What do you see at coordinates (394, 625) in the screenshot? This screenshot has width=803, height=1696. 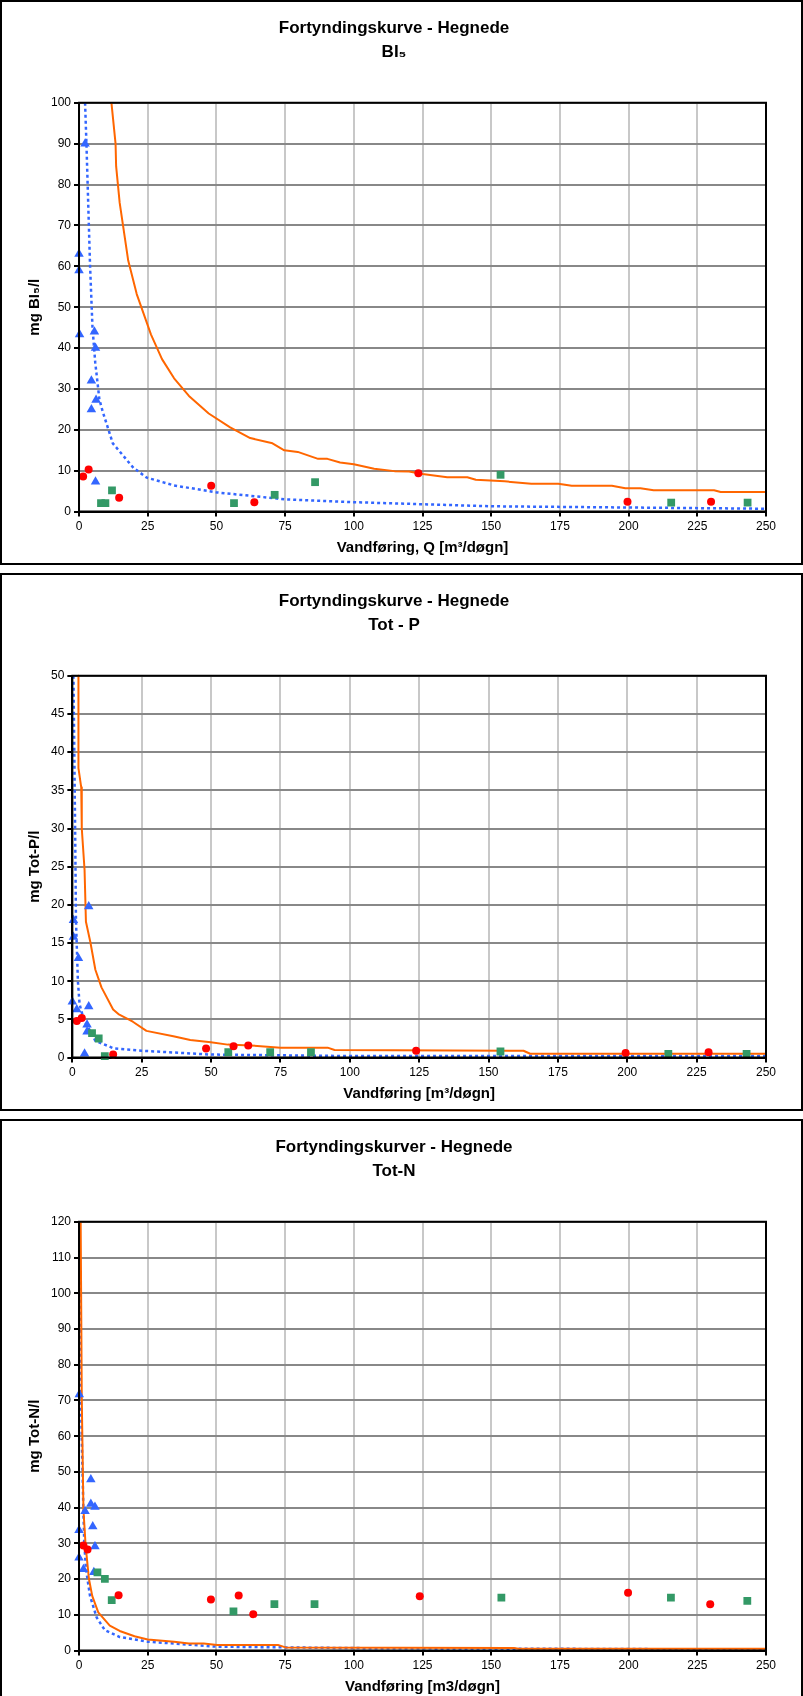 I see `chart-subtitle: Tot - P` at bounding box center [394, 625].